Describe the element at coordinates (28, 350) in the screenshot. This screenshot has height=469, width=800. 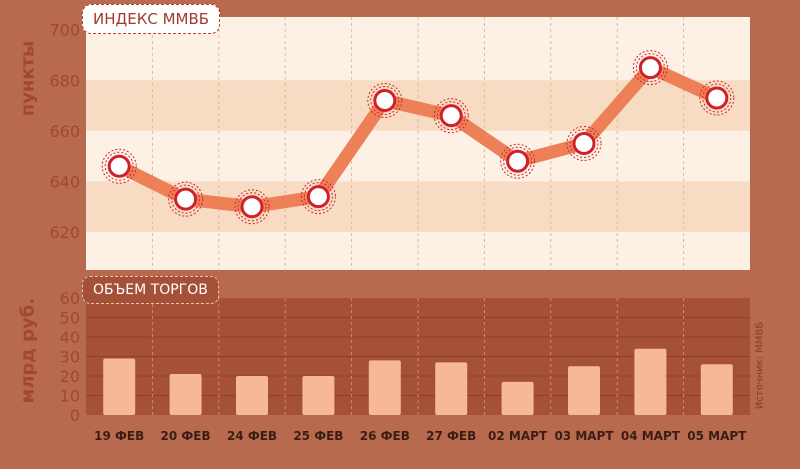
I see `volume-y-axis-label: млрд руб.` at that location.